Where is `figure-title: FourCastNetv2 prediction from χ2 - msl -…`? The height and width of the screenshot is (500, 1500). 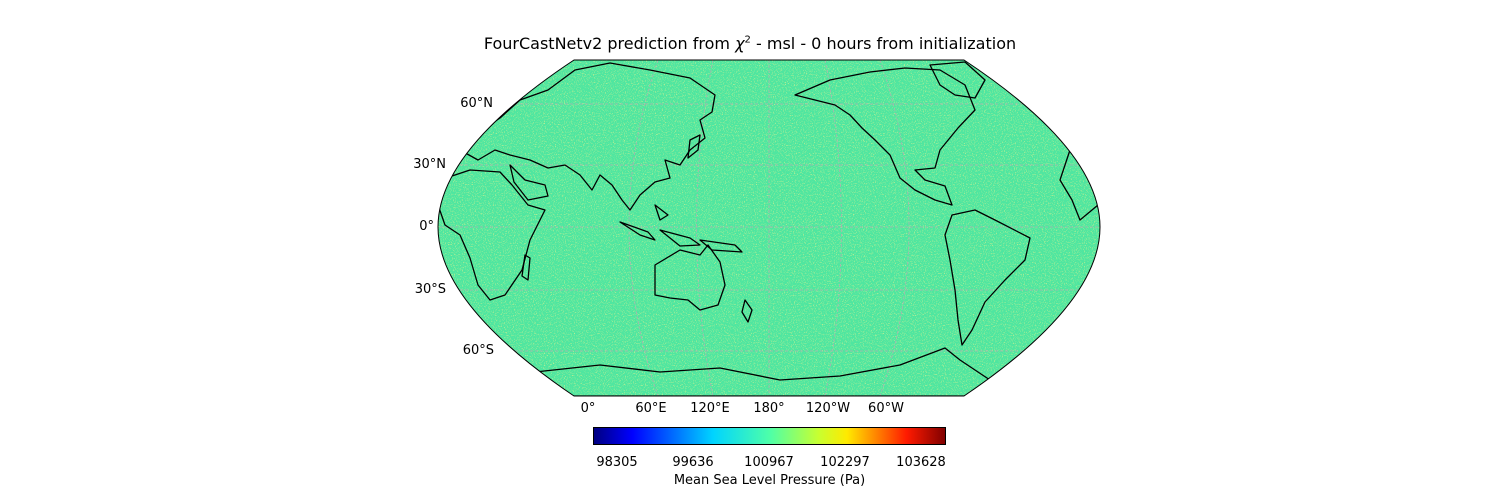
figure-title: FourCastNetv2 prediction from χ2 - msl -… is located at coordinates (750, 43).